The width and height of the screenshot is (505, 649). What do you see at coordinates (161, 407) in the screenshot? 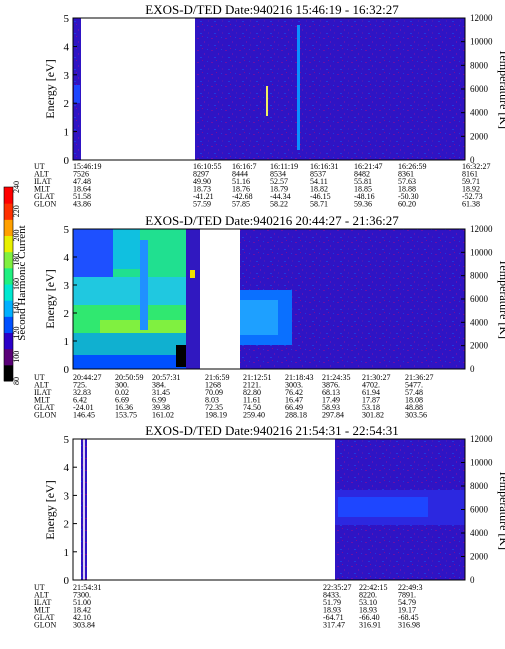
I see `table-cell: 39.38` at bounding box center [161, 407].